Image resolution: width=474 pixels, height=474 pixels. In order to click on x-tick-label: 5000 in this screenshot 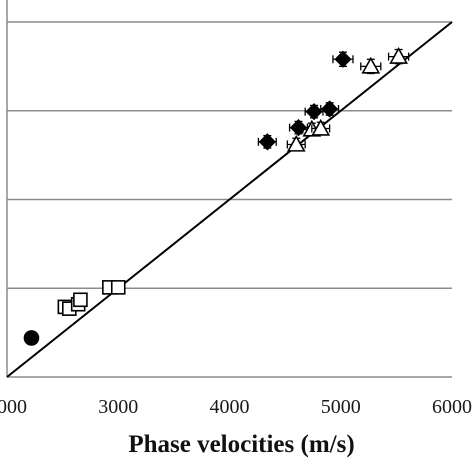, I will do `click(341, 407)`.